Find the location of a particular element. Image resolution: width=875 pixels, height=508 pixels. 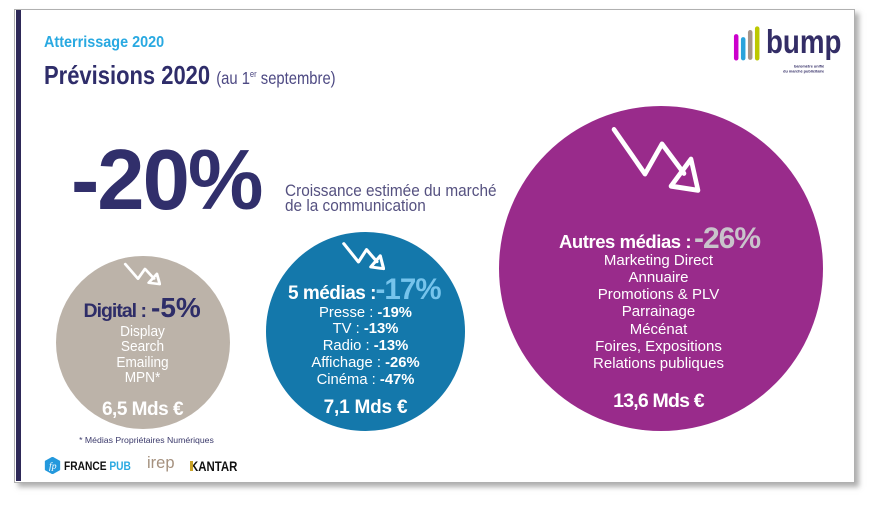

svg-text: du marché publicitaire is located at coordinates (803, 71).